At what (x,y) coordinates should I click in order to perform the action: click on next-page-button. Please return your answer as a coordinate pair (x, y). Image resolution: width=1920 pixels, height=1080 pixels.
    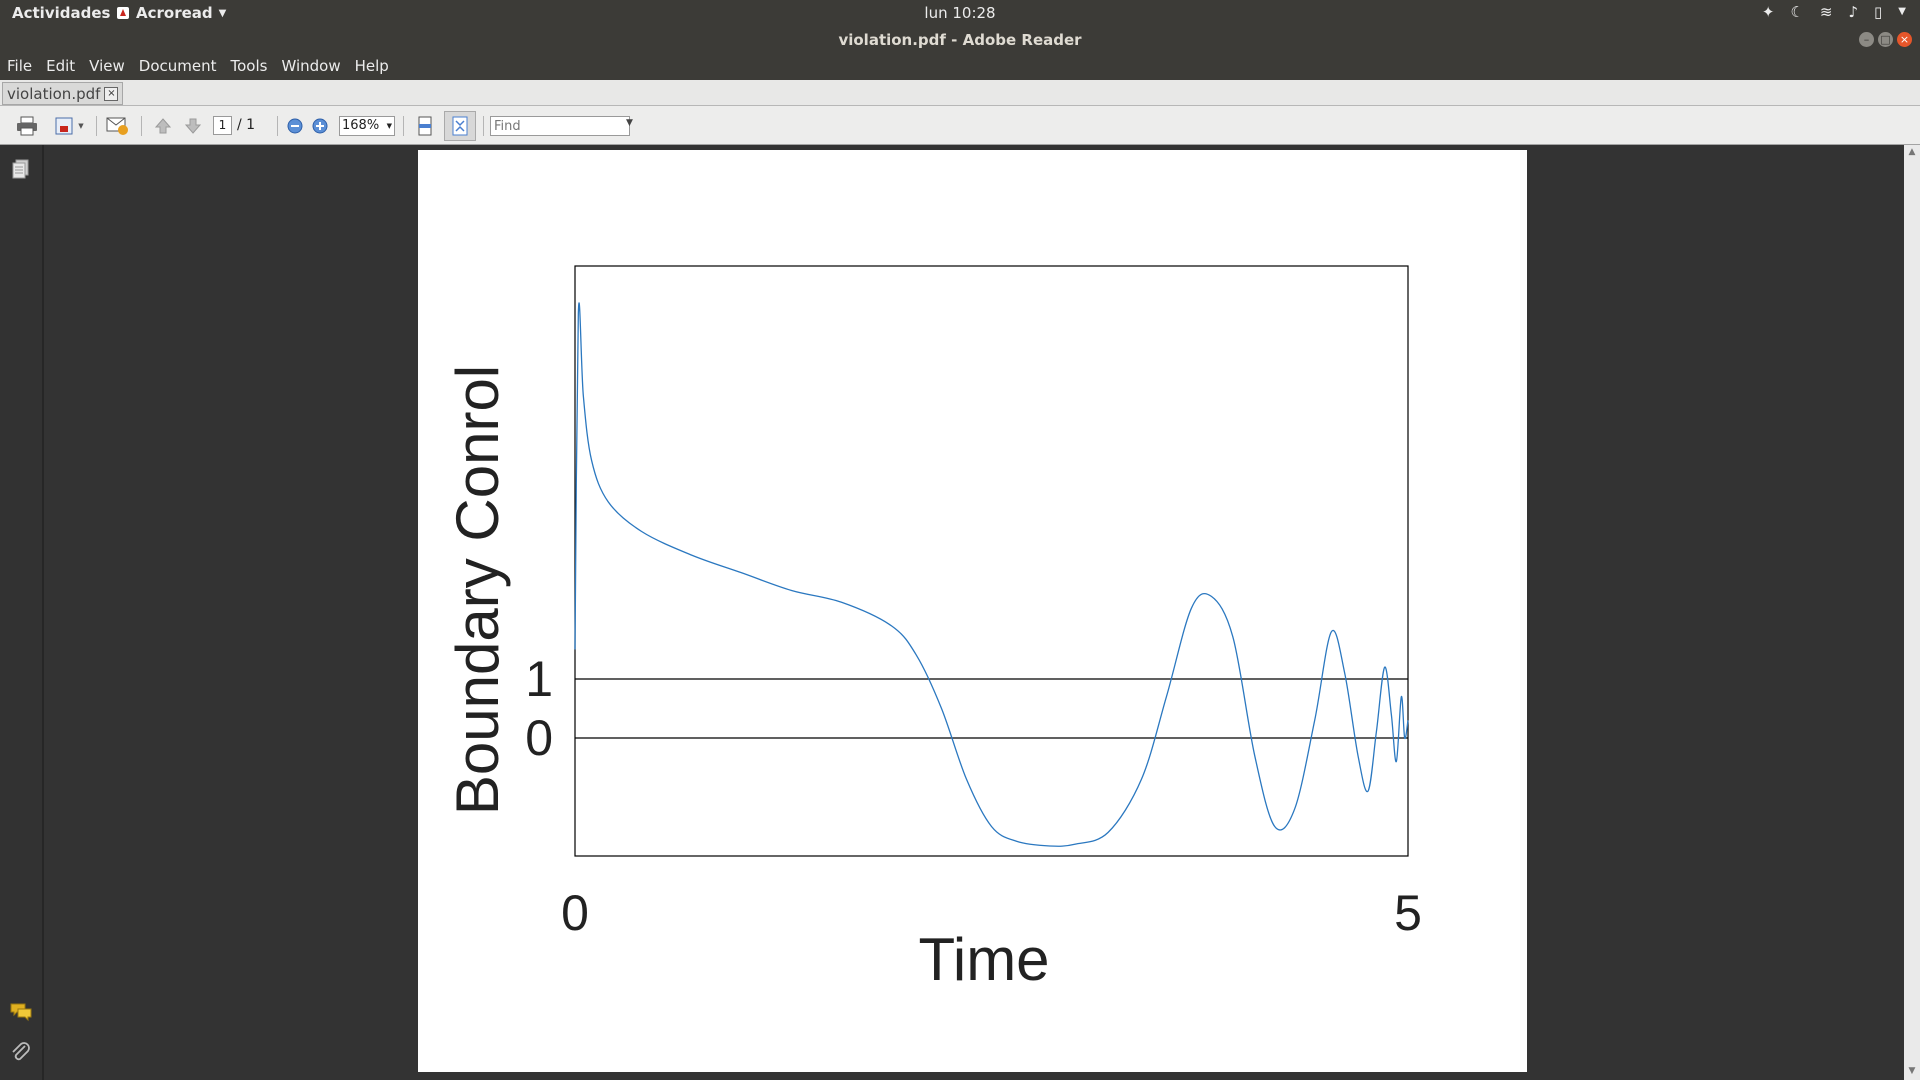
    Looking at the image, I should click on (193, 126).